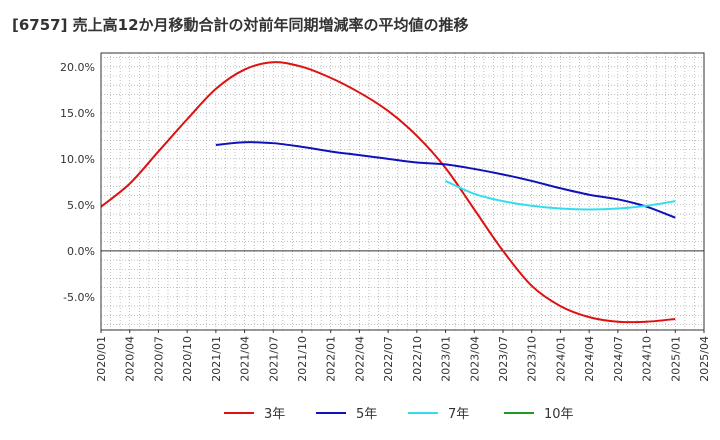  Describe the element at coordinates (560, 359) in the screenshot. I see `x-tick-label: 2024/01` at that location.